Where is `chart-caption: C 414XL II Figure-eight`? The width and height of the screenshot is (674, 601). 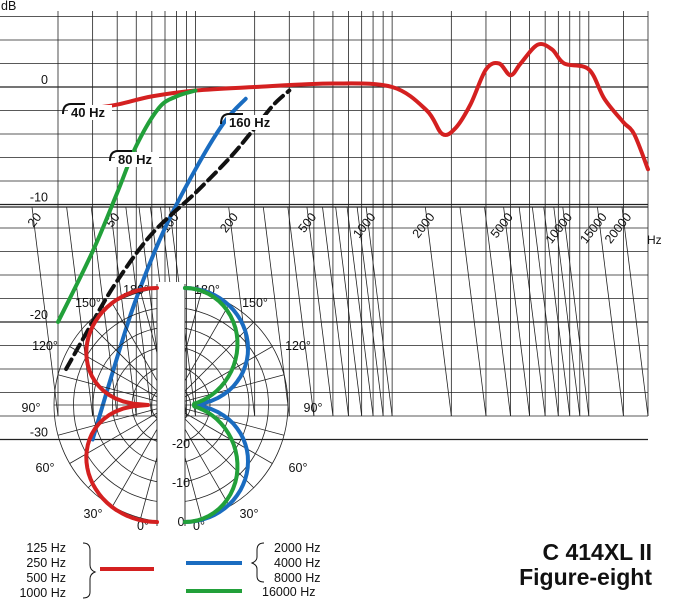 chart-caption: C 414XL II Figure-eight is located at coordinates (585, 565).